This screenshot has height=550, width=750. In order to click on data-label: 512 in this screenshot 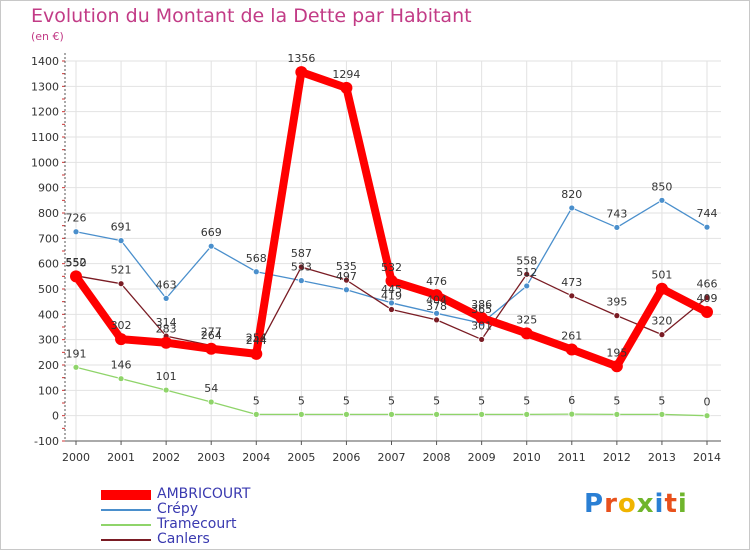, I will do `click(526, 272)`.